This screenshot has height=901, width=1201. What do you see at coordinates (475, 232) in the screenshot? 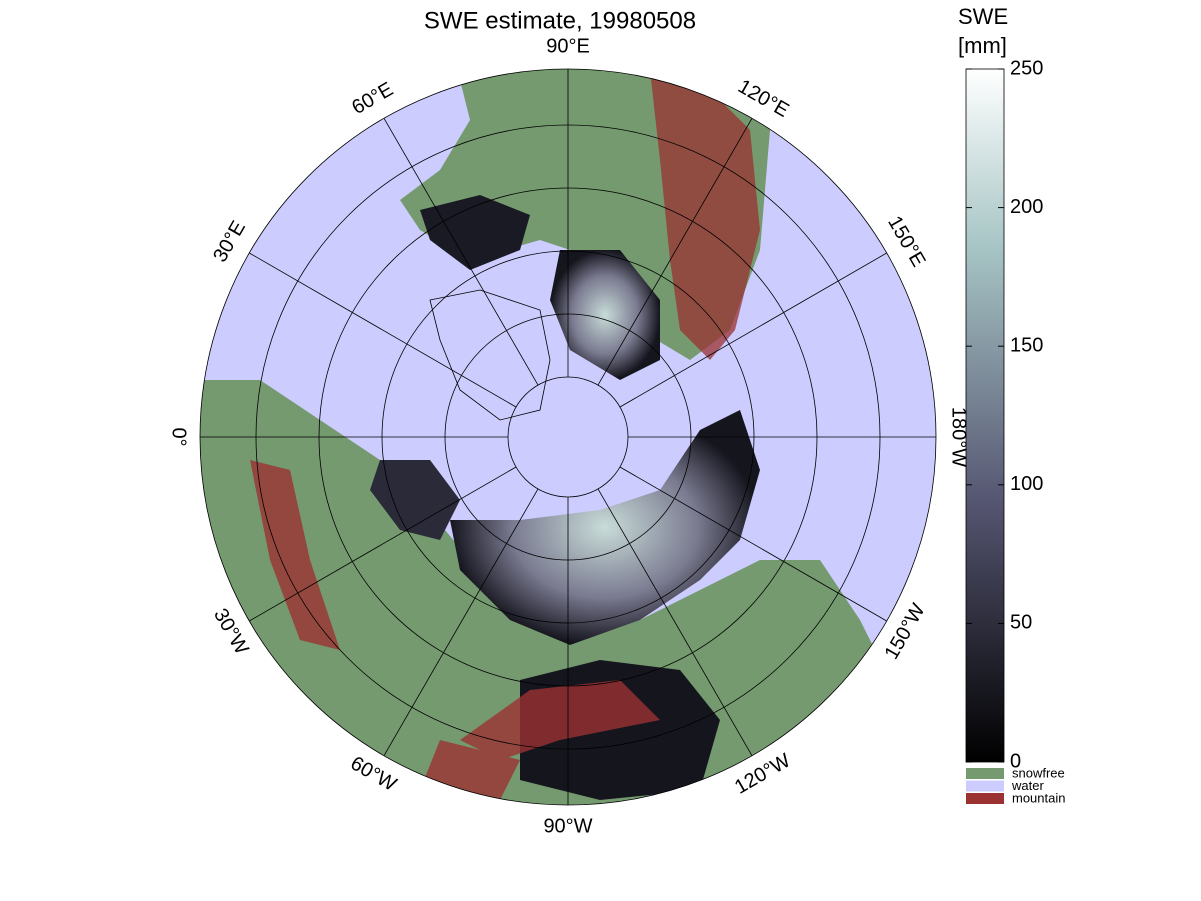
I see `snow-canada-east` at bounding box center [475, 232].